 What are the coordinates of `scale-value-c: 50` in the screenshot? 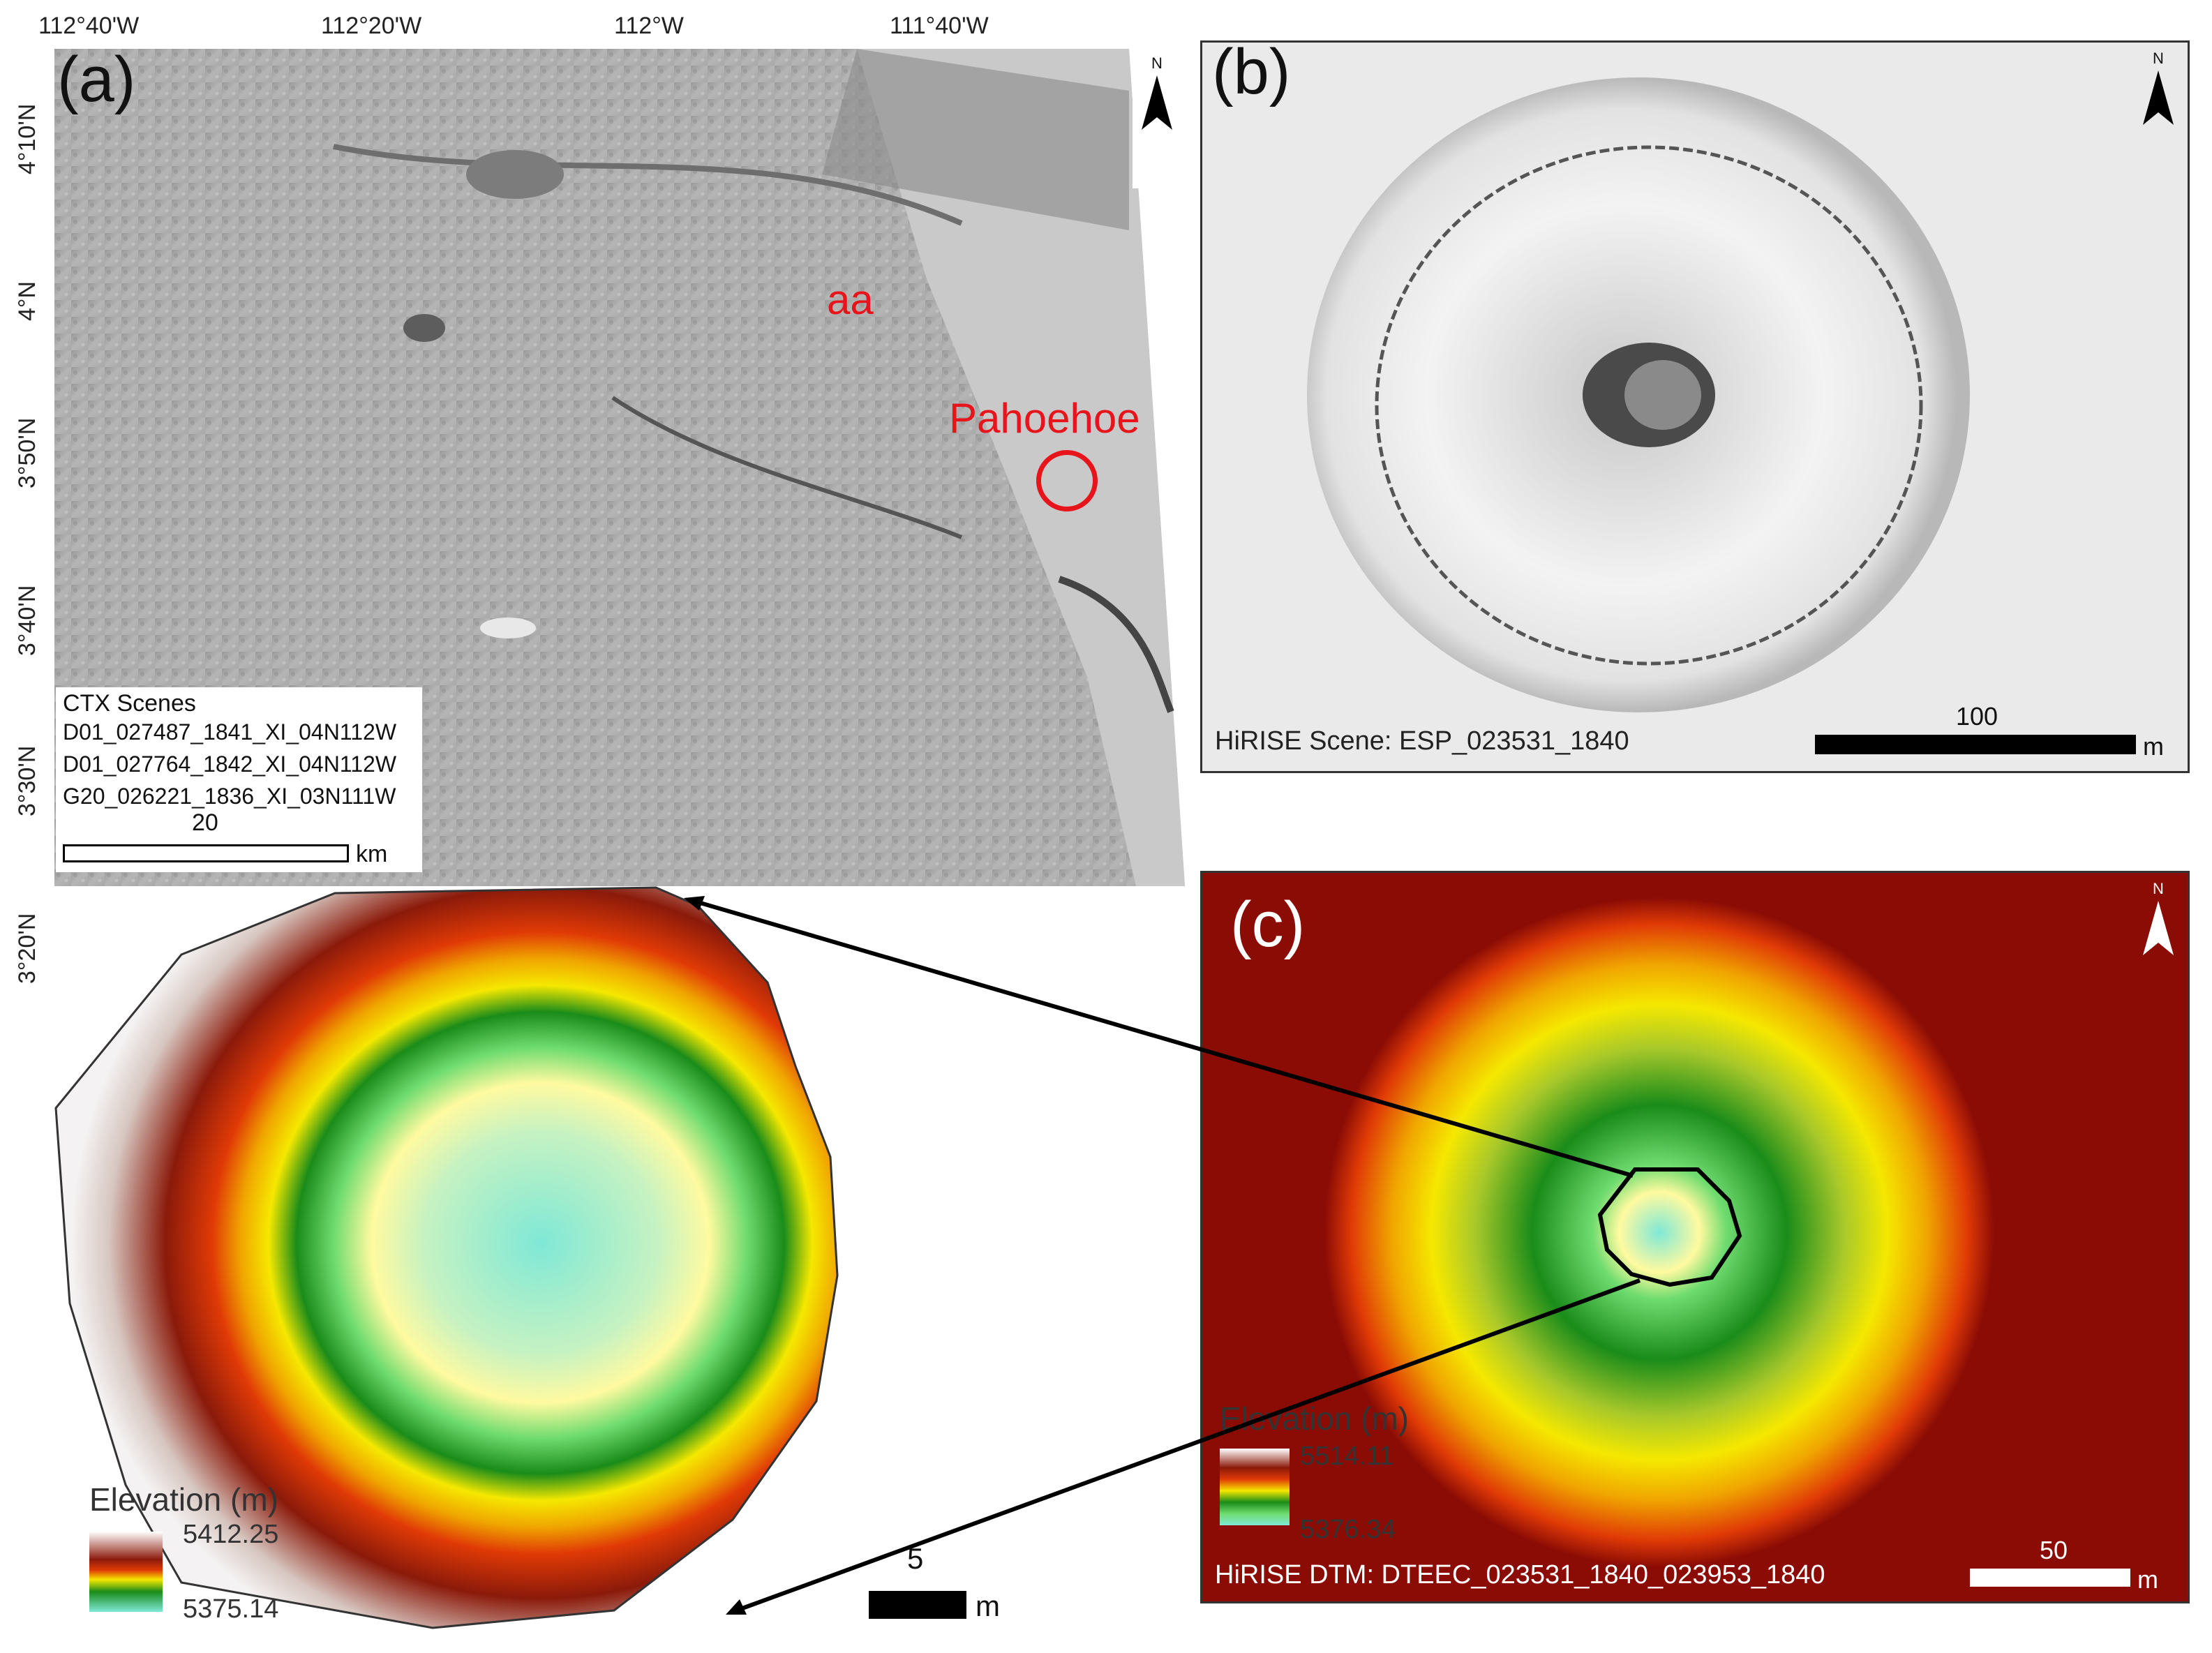 It's located at (2054, 1550).